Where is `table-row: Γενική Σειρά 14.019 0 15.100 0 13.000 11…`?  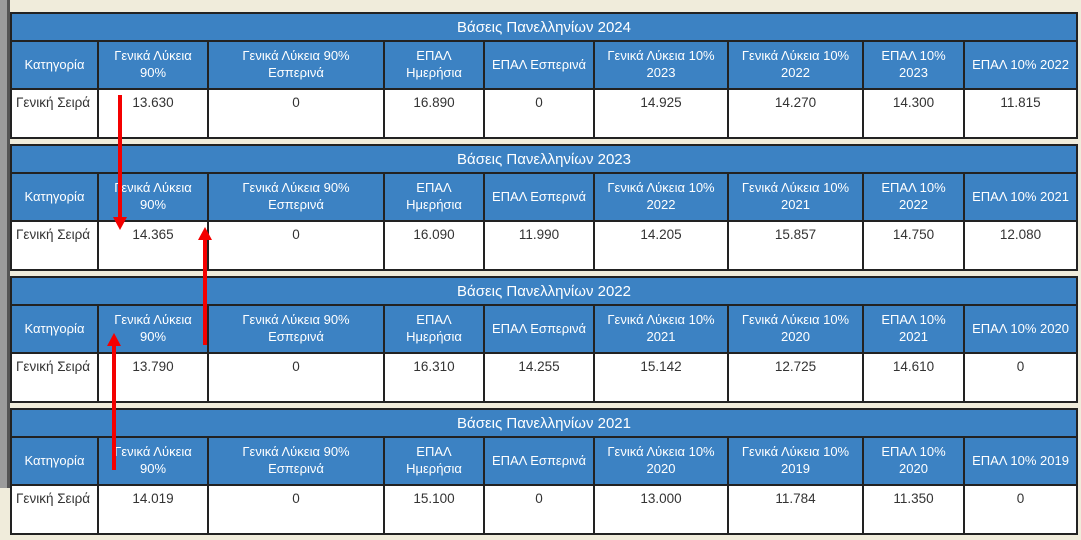
table-row: Γενική Σειρά 14.019 0 15.100 0 13.000 11… is located at coordinates (544, 509).